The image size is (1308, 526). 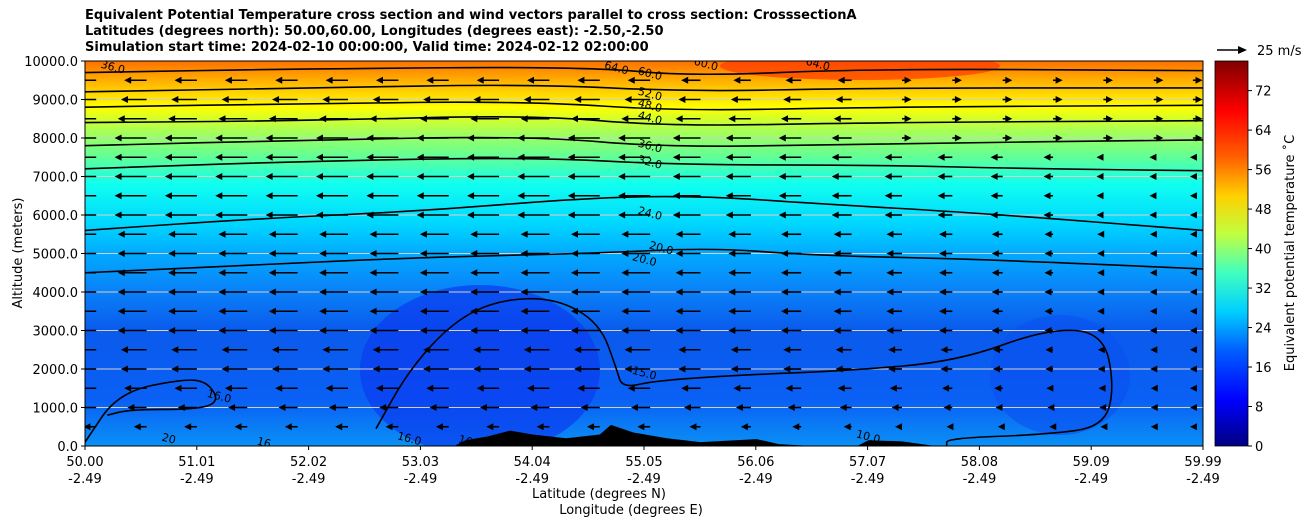 I want to click on contour-label: 48.0, so click(x=650, y=105).